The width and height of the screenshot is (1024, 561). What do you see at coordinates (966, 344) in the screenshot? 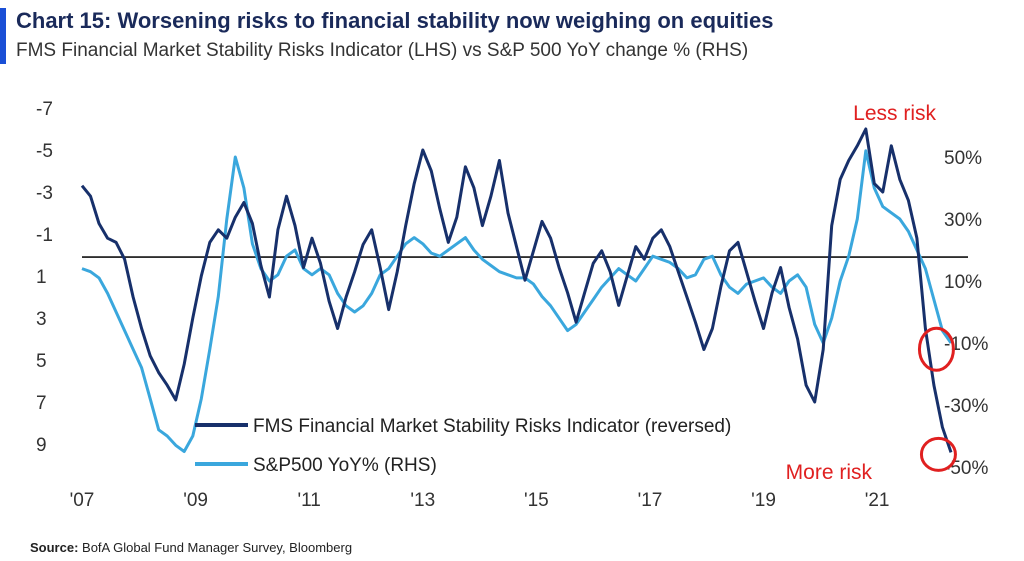
I see `right-axis-tick-label: -10%` at bounding box center [966, 344].